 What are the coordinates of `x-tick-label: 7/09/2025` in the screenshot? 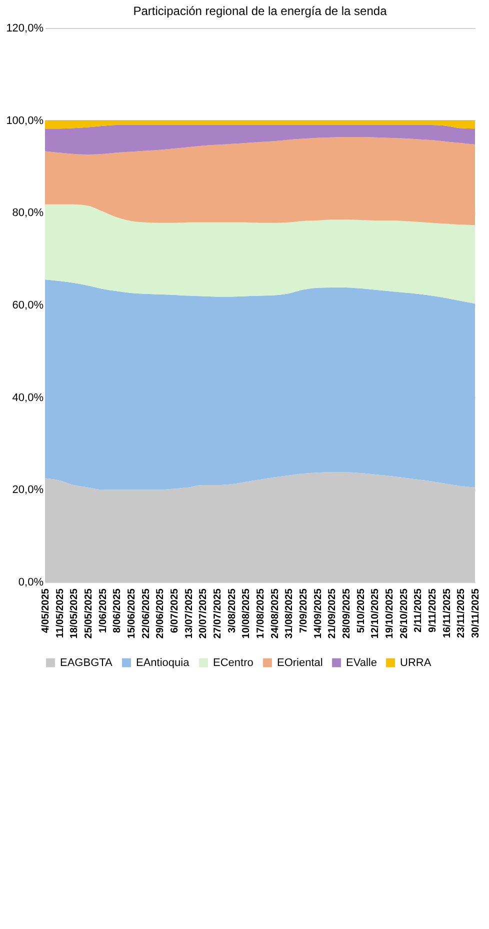 It's located at (304, 610).